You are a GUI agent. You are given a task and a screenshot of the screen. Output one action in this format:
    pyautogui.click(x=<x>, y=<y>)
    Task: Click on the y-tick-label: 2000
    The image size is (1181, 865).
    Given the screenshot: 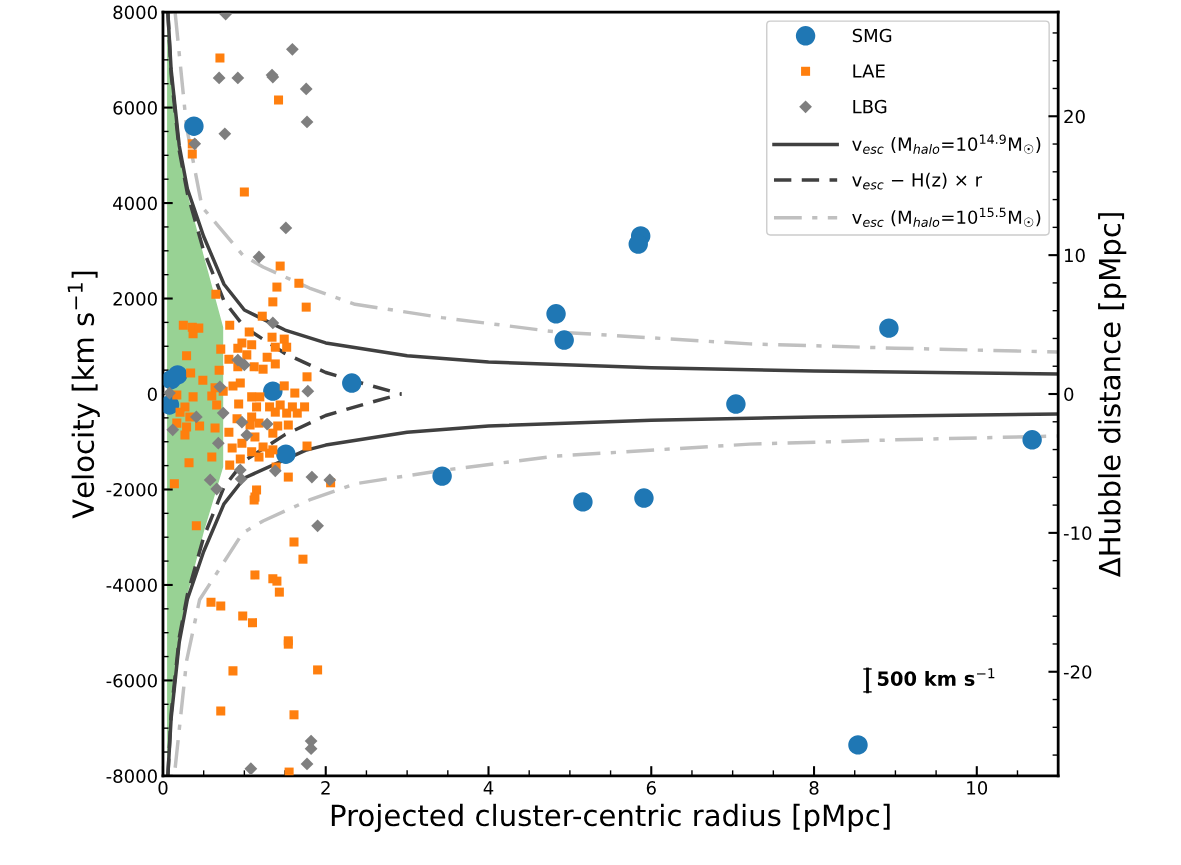 What is the action you would take?
    pyautogui.click(x=135, y=298)
    